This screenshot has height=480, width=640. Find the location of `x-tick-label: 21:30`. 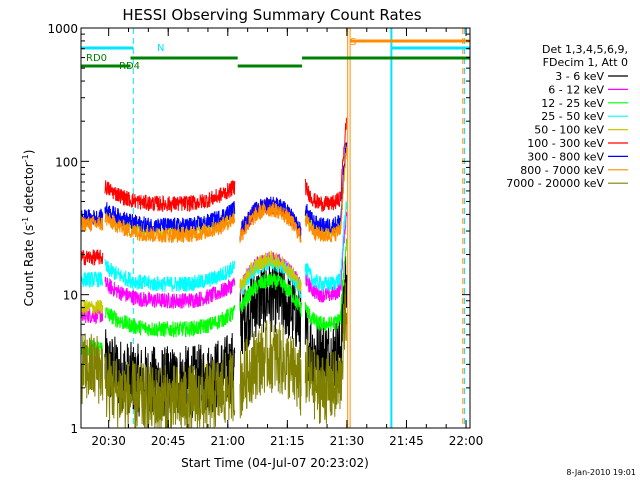

x-tick-label: 21:30 is located at coordinates (347, 441).